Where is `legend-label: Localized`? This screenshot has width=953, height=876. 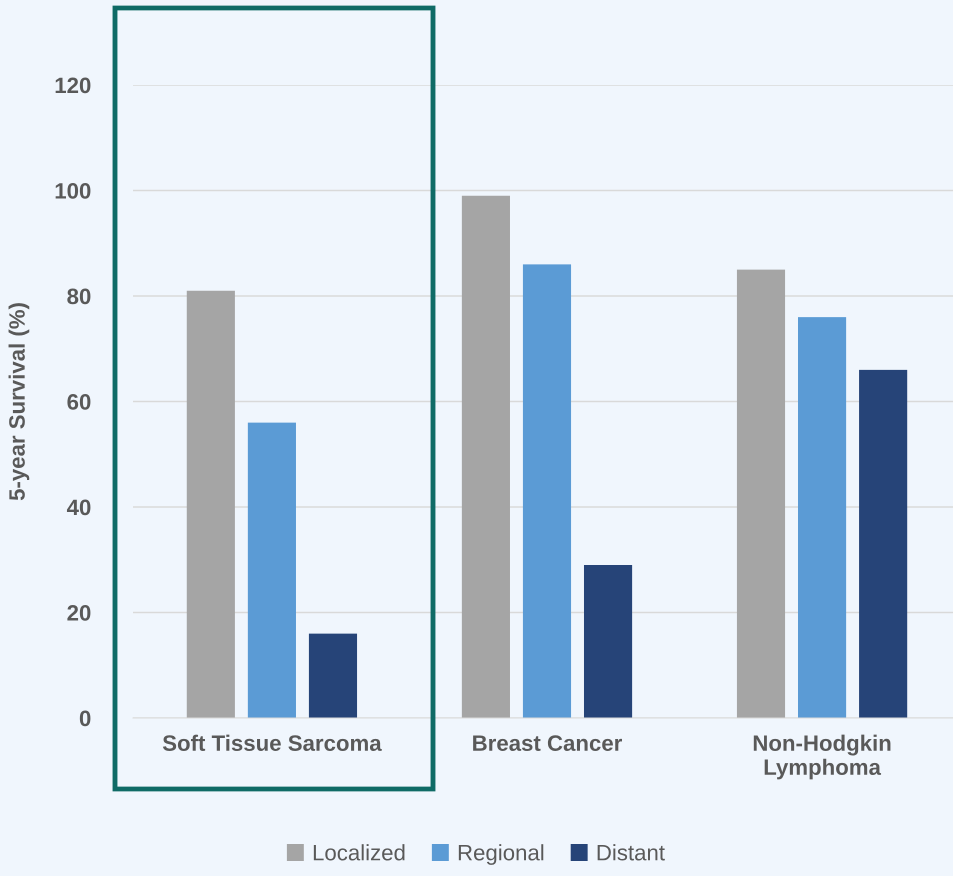
legend-label: Localized is located at coordinates (359, 852).